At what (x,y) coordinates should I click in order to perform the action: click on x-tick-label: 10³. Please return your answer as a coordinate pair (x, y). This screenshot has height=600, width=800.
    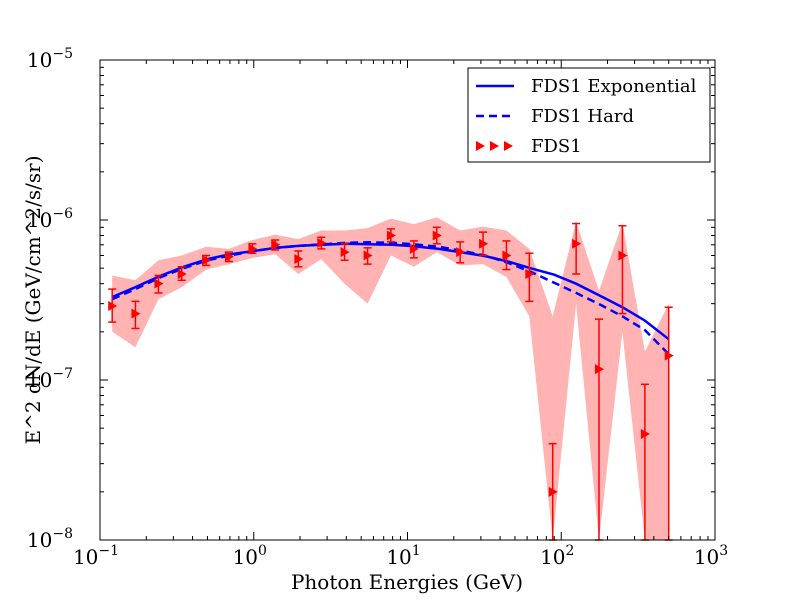
    Looking at the image, I should click on (711, 556).